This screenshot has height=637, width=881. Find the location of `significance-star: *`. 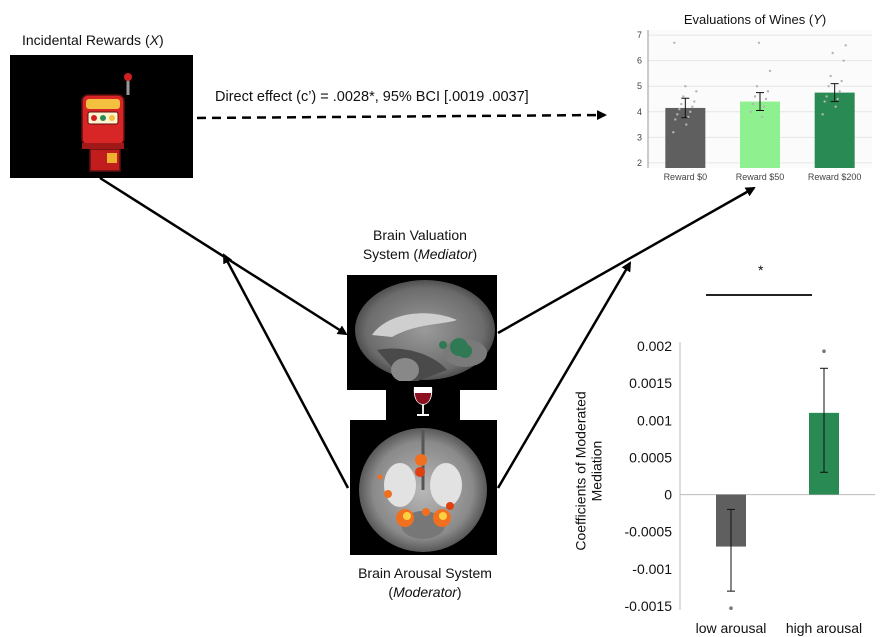

significance-star: * is located at coordinates (761, 270).